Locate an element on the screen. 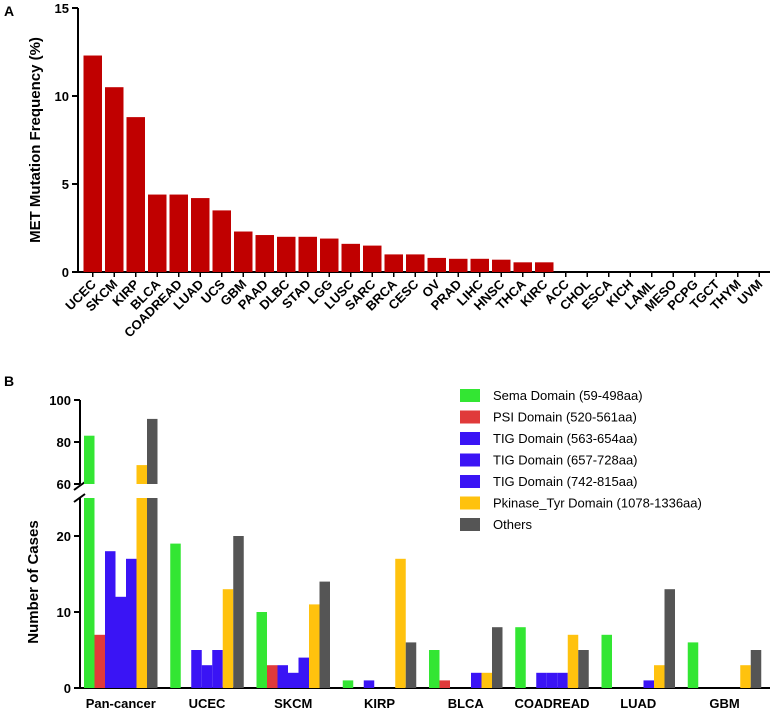 This screenshot has width=776, height=714. panel-b-category-label: COADREAD is located at coordinates (551, 703).